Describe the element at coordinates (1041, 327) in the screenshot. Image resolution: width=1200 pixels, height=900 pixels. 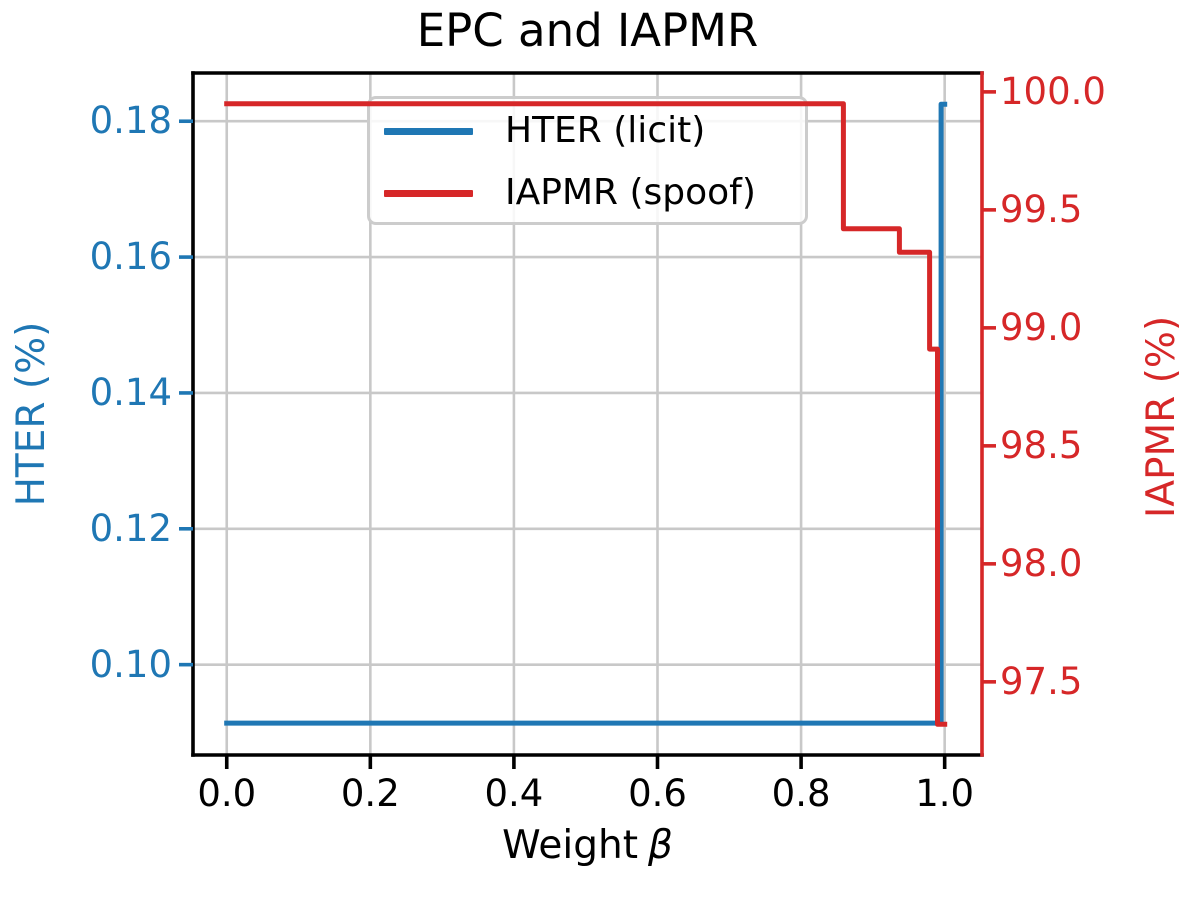
I see `y-right-tick-label: 99.0` at that location.